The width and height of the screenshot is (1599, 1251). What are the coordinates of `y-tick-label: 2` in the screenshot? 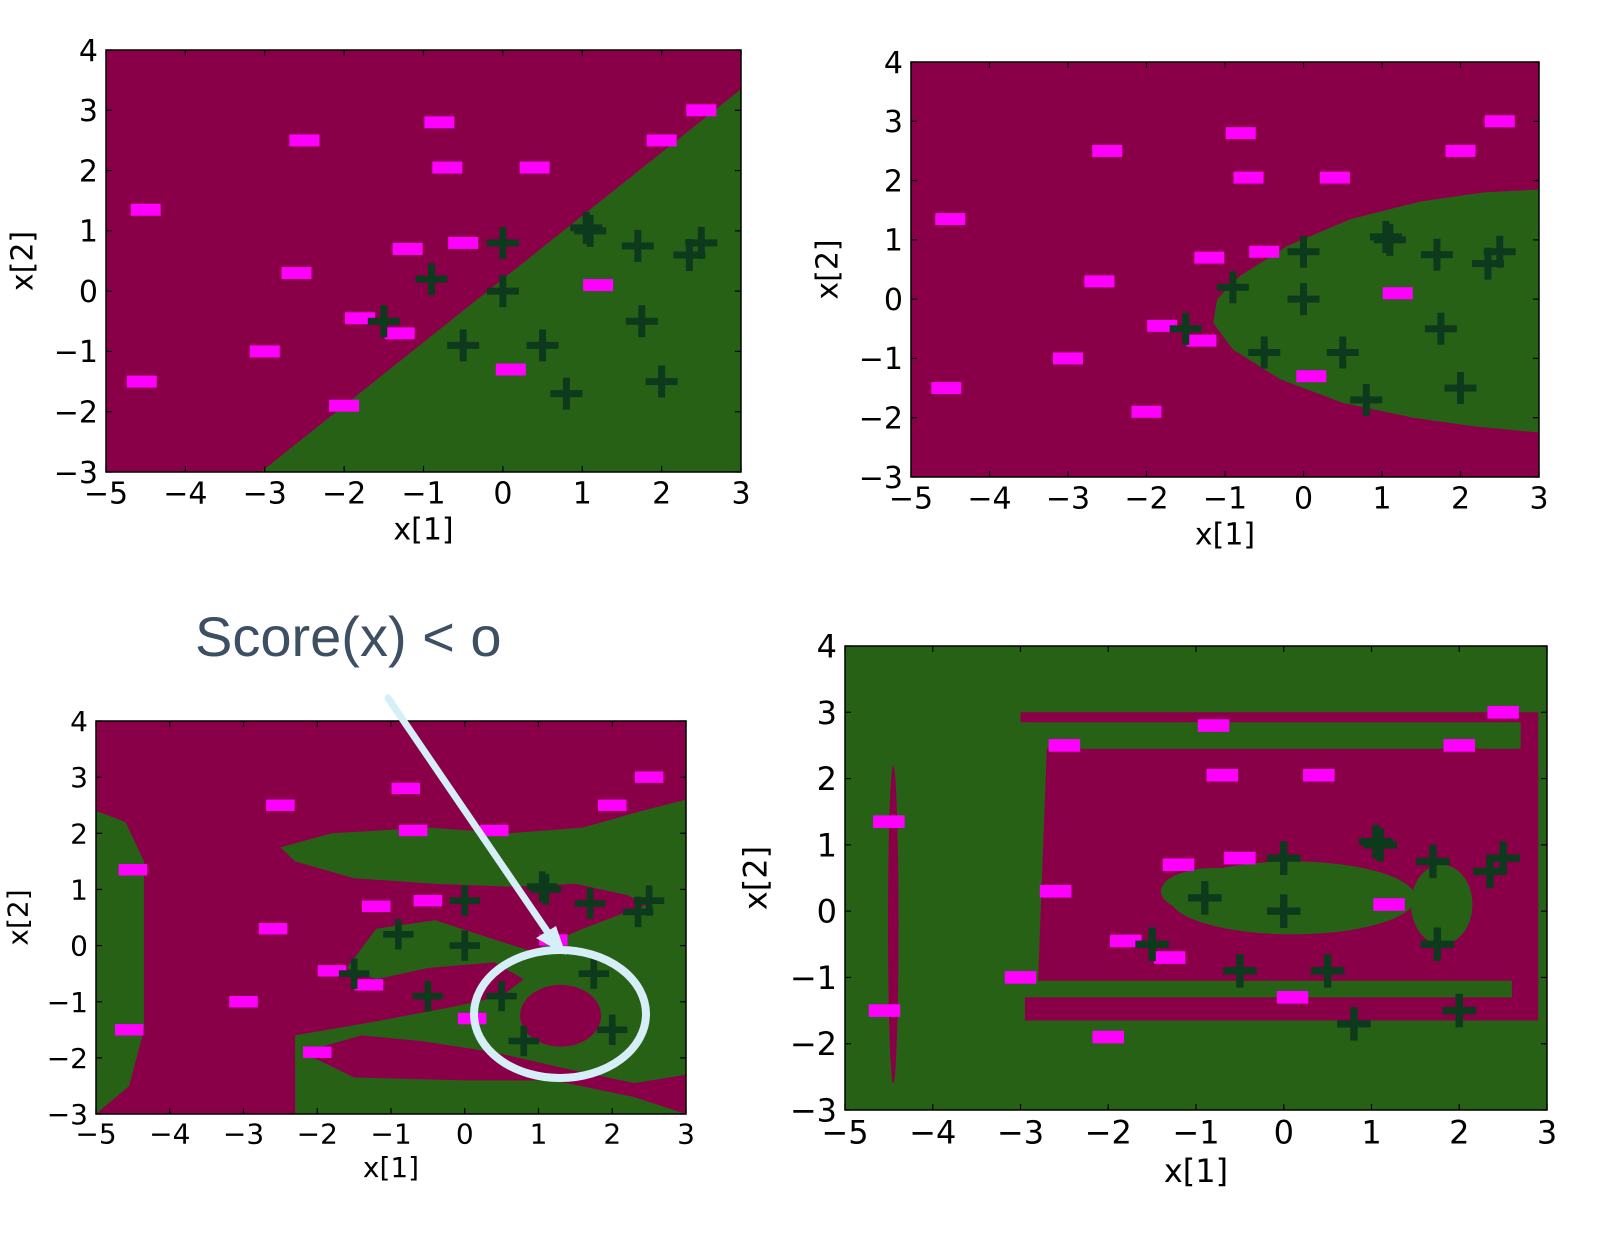 It's located at (79, 833).